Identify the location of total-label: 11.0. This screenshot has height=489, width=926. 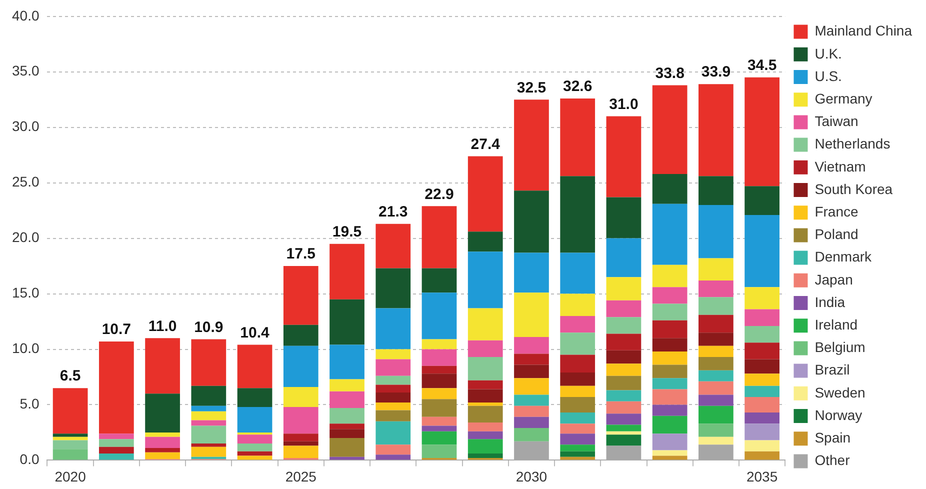
(162, 326).